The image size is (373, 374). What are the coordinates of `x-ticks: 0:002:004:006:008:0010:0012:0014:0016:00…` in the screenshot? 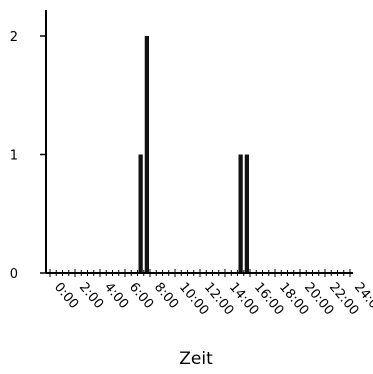 It's located at (211, 293).